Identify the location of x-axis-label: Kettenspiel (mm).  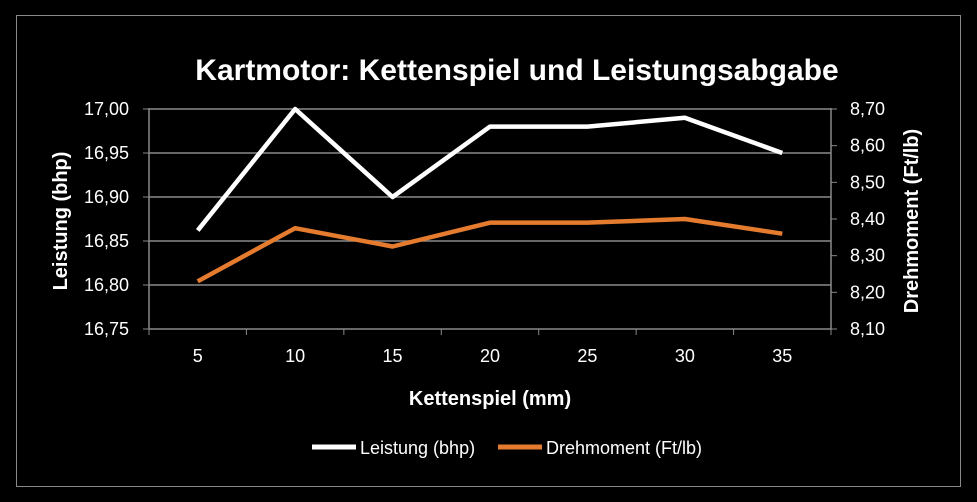
(490, 399).